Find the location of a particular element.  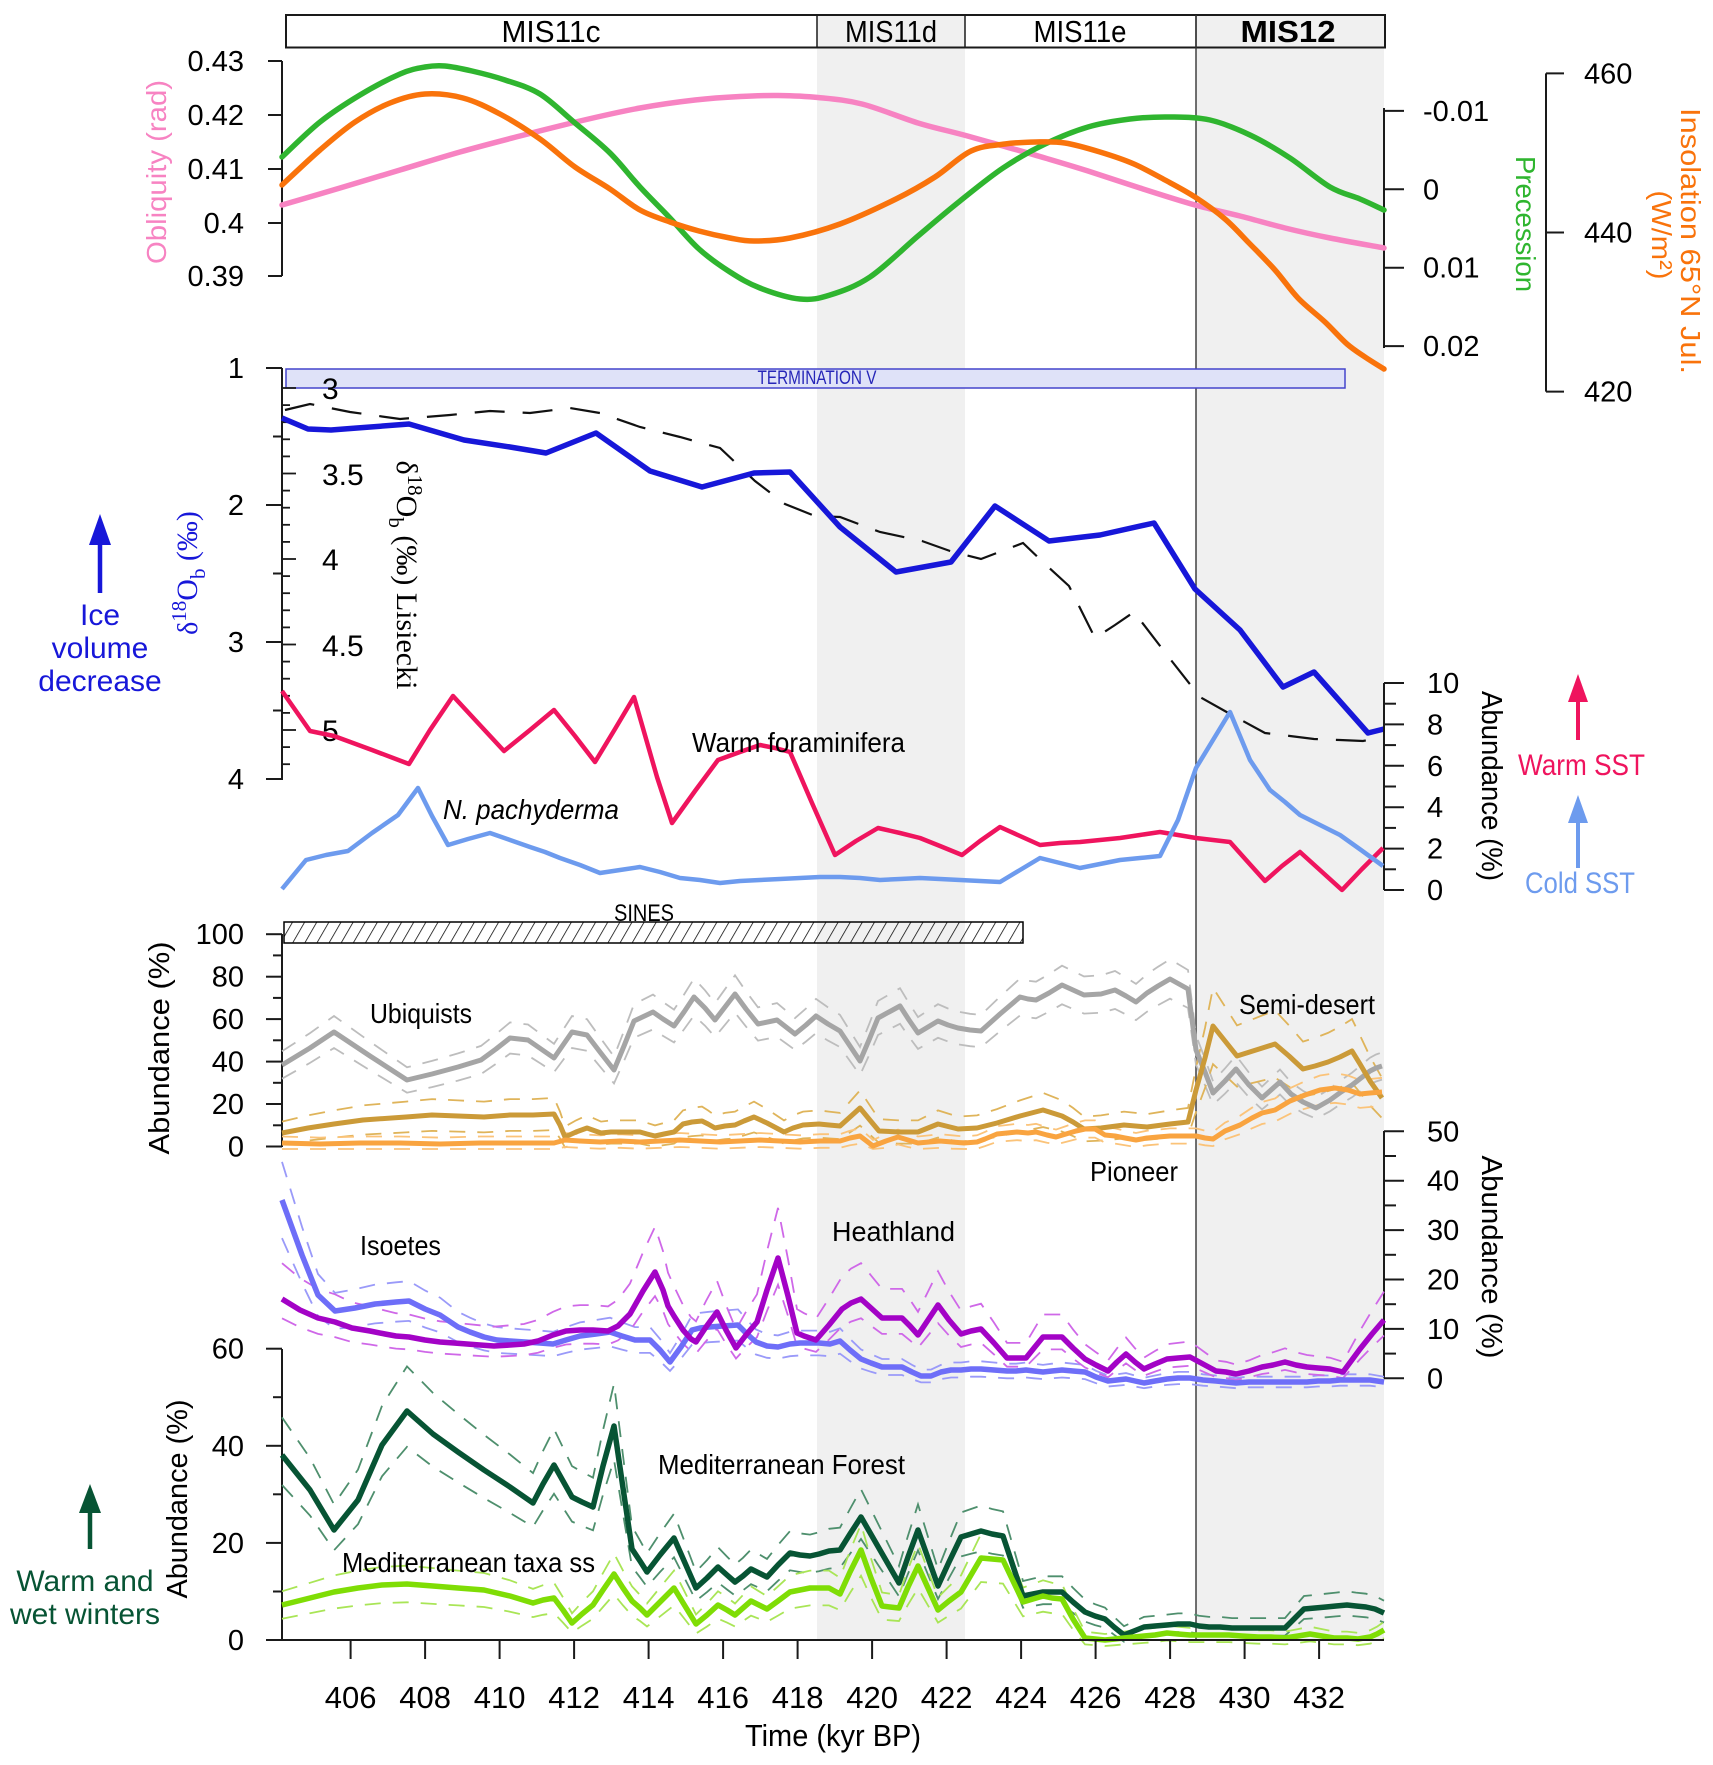

svg-text: 430 is located at coordinates (1245, 1697).